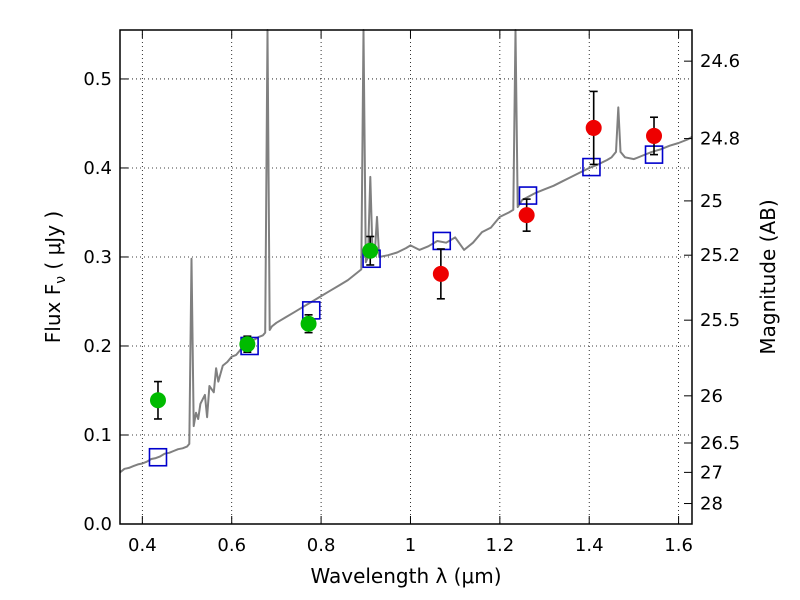  Describe the element at coordinates (711, 396) in the screenshot. I see `y-right-tick-label: 26` at that location.